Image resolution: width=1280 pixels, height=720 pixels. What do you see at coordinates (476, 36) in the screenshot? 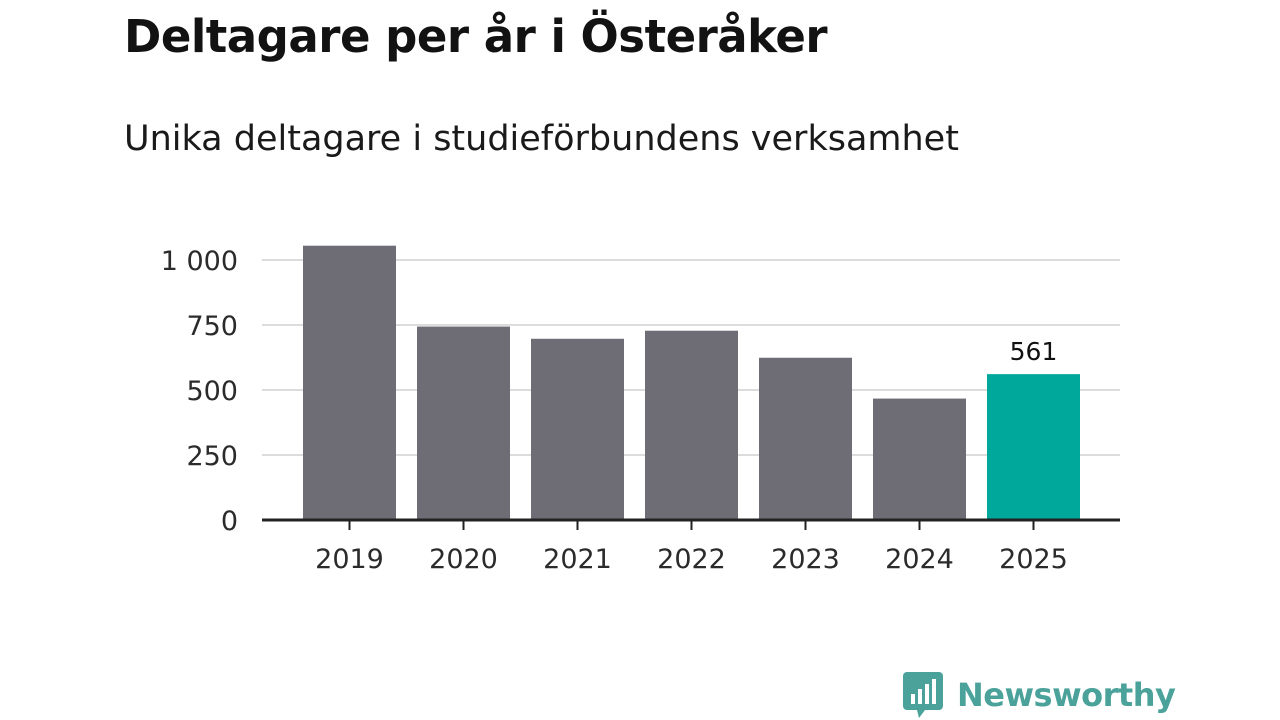
I see `chart-title: Deltagare per år i Österåker` at bounding box center [476, 36].